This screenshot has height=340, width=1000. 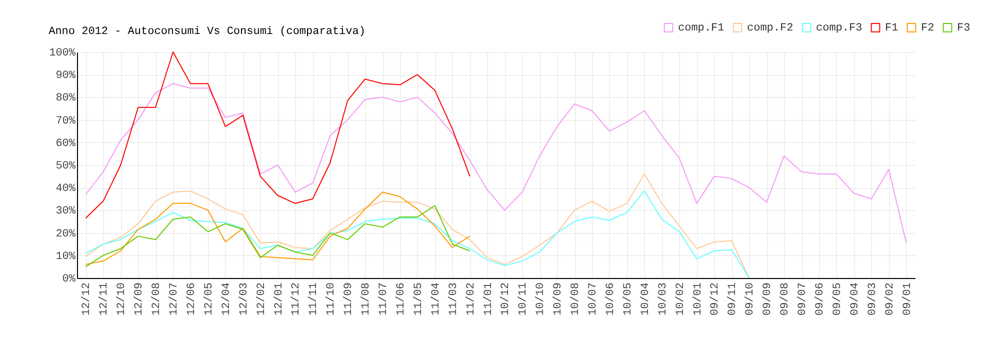 What do you see at coordinates (506, 299) in the screenshot?
I see `x-tick-label: 10/12` at bounding box center [506, 299].